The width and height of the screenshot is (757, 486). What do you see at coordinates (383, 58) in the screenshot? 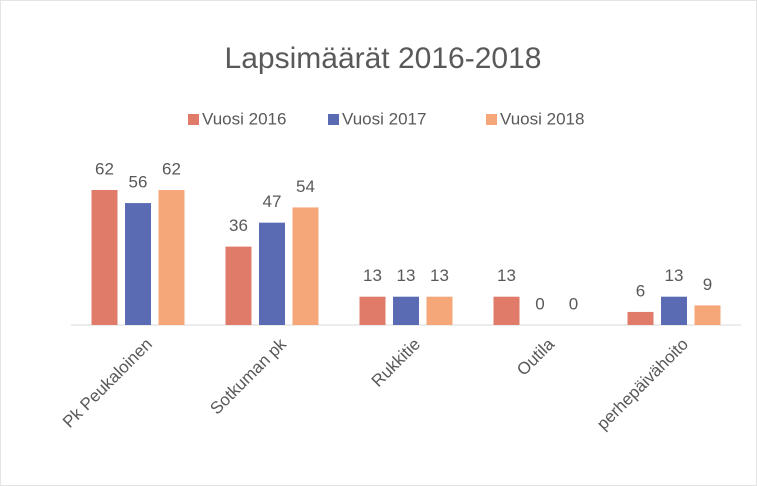
I see `chart-title: Lapsimäärät 2016-2018` at bounding box center [383, 58].